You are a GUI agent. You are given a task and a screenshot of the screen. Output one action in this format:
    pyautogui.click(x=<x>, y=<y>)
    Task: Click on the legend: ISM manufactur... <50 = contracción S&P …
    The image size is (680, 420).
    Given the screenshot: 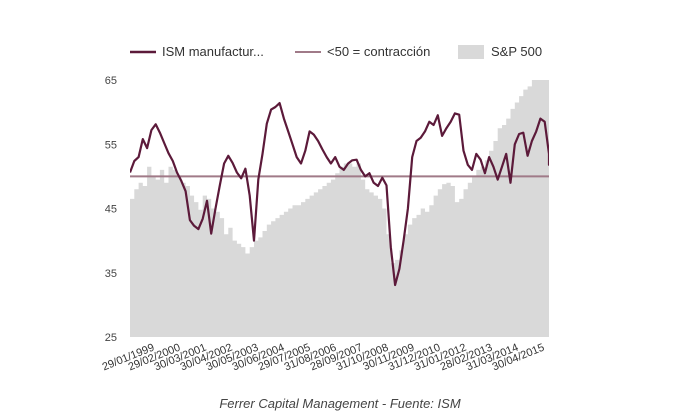 What is the action you would take?
    pyautogui.click(x=336, y=51)
    